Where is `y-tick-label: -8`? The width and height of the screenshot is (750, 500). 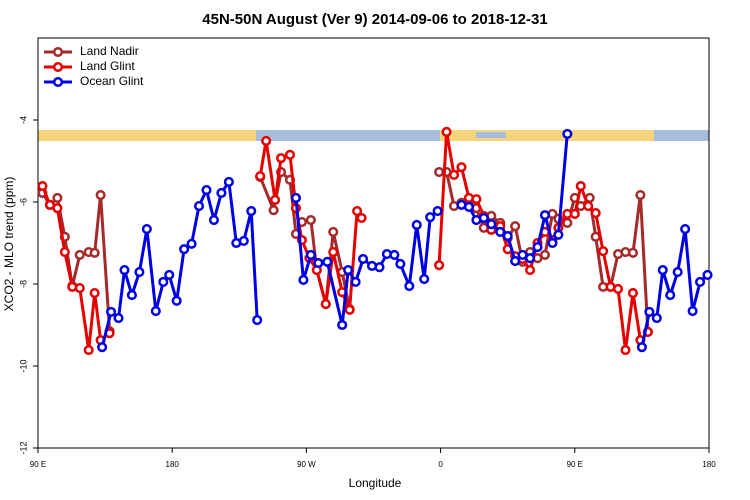
y-tick-label: -8 is located at coordinates (23, 284).